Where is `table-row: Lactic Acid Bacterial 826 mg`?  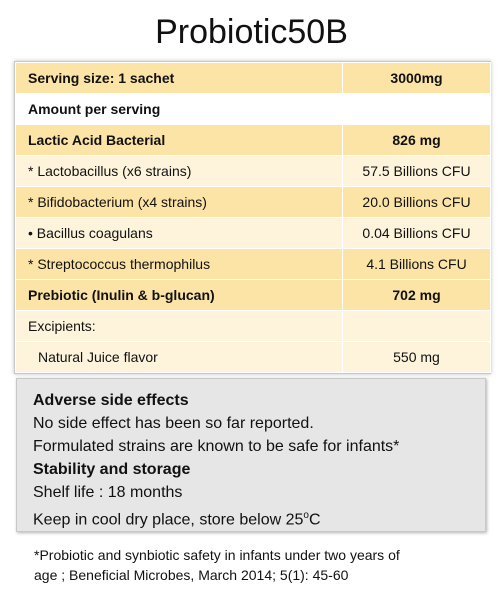 table-row: Lactic Acid Bacterial 826 mg is located at coordinates (253, 140).